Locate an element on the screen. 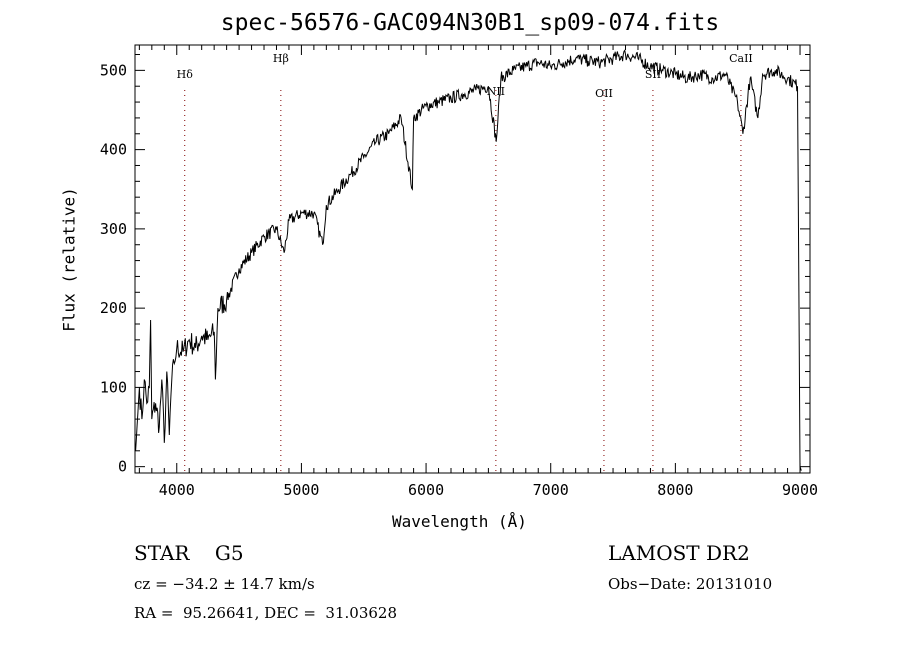 The image size is (900, 650). x-tick-label: 8000 is located at coordinates (675, 490).